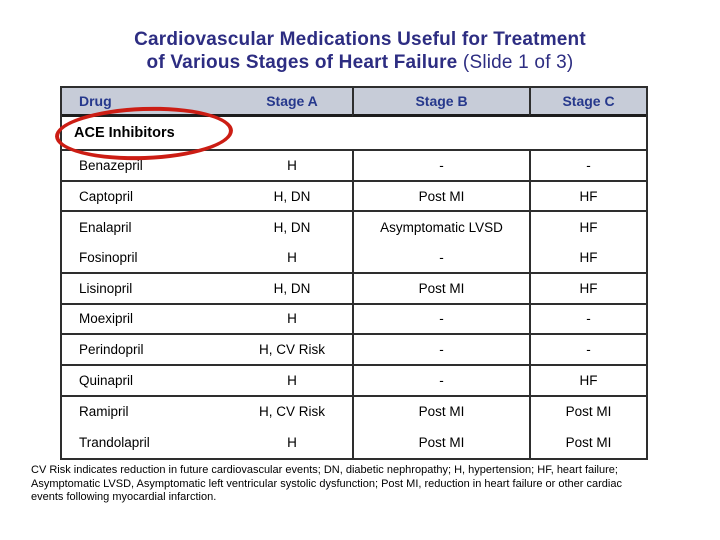 This screenshot has width=720, height=540. What do you see at coordinates (105, 228) in the screenshot?
I see `drug-name-cell: Enalapril` at bounding box center [105, 228].